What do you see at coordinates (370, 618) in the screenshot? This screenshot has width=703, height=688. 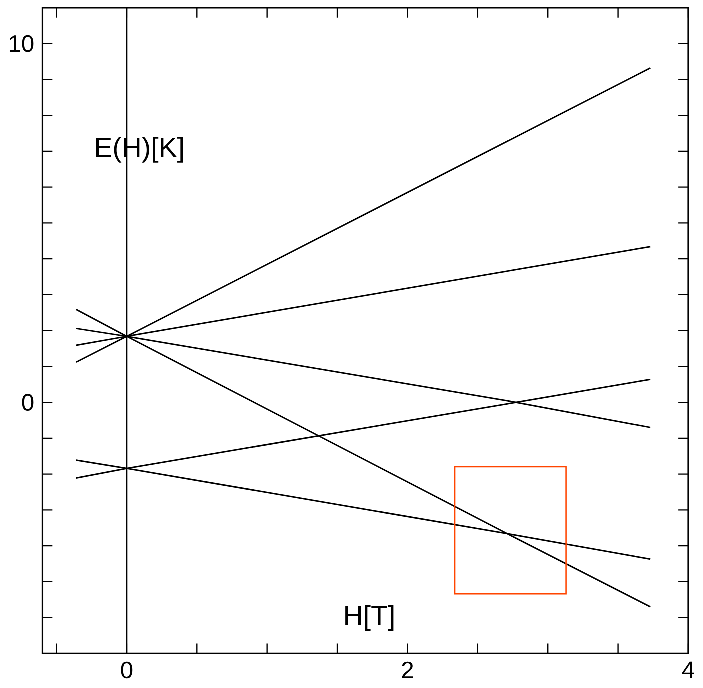 I see `x-axis-title: H[T]` at bounding box center [370, 618].